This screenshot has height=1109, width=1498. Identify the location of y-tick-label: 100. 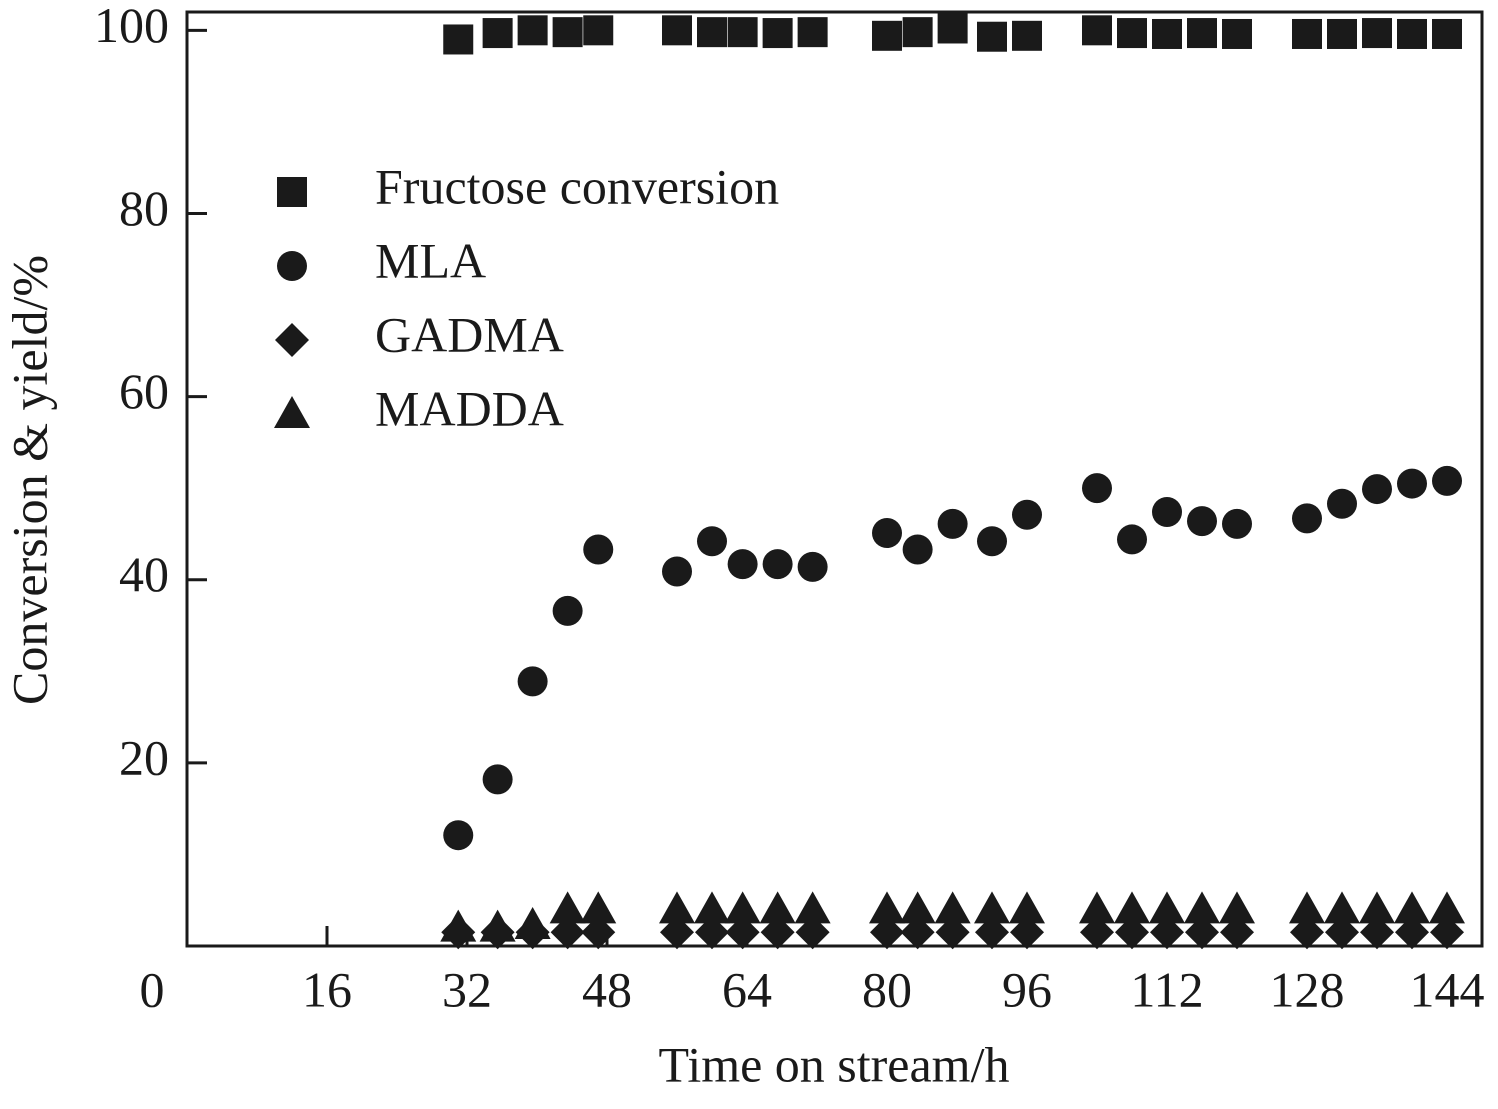
(131, 26).